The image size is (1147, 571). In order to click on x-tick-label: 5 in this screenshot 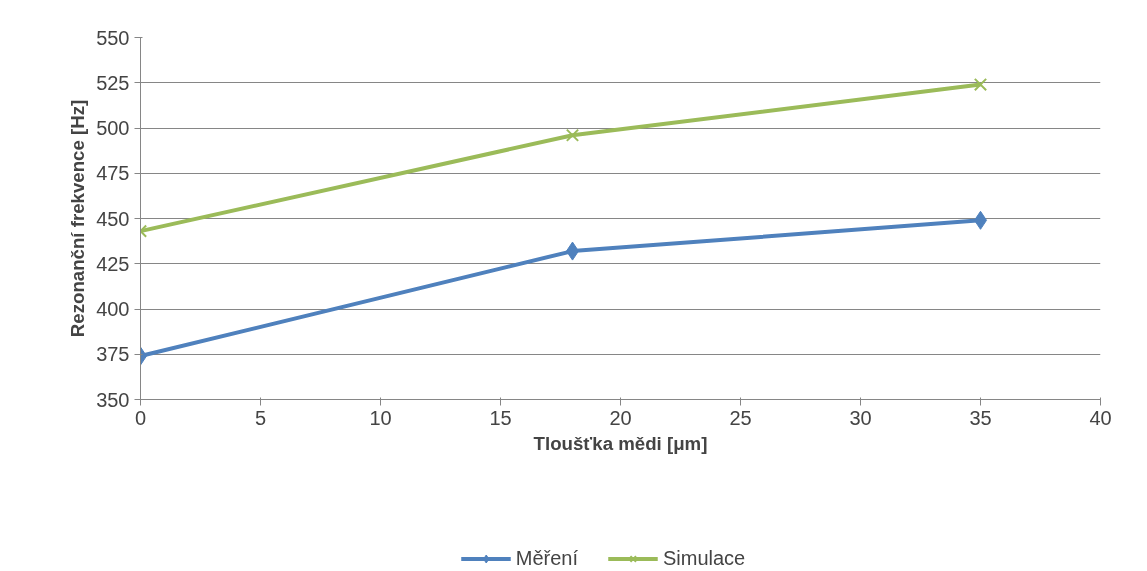, I will do `click(260, 417)`.